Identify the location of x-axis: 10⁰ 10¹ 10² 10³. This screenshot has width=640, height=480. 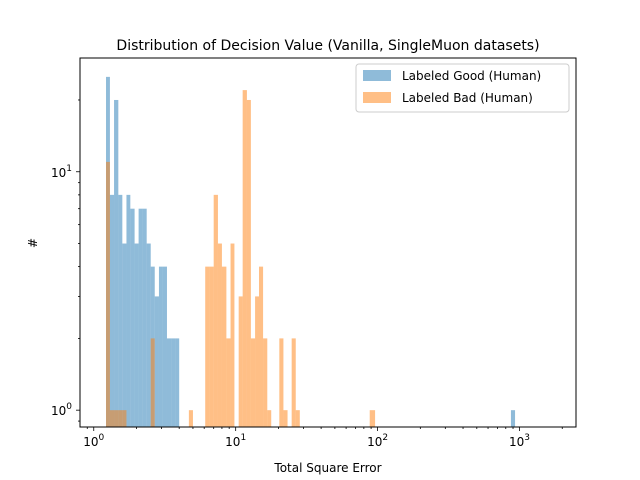
(323, 438).